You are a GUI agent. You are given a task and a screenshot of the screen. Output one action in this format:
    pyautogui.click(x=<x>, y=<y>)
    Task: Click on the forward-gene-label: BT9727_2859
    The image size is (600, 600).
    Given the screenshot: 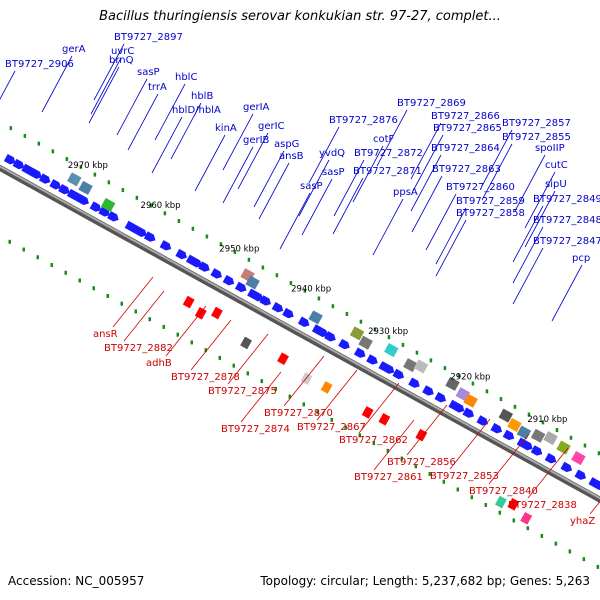 What is the action you would take?
    pyautogui.click(x=490, y=201)
    